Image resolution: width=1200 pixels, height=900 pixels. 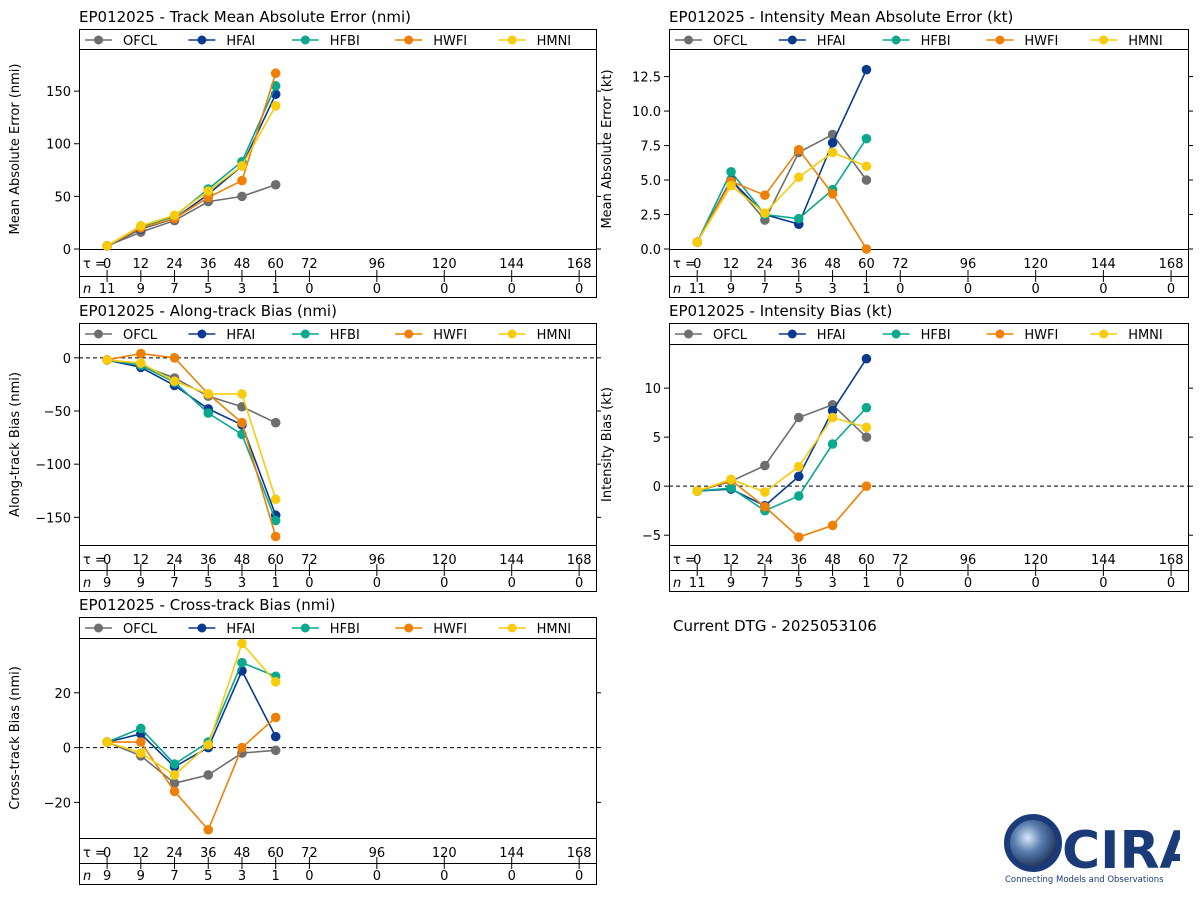 What do you see at coordinates (62, 694) in the screenshot?
I see `y-tick-label: 20` at bounding box center [62, 694].